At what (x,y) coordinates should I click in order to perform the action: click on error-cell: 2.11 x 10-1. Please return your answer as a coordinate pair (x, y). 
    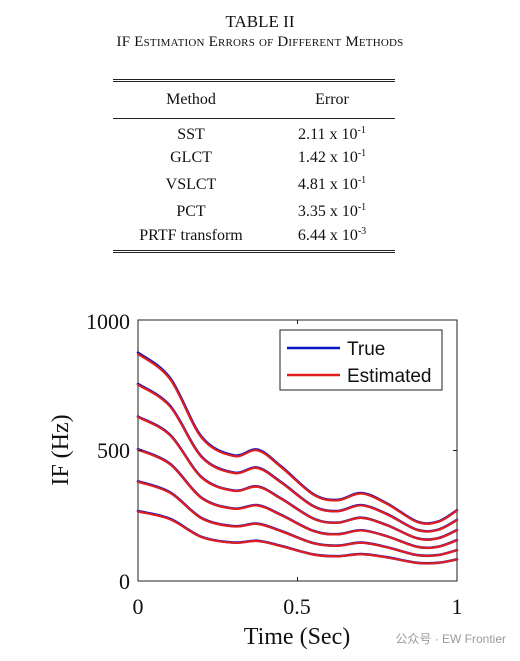
    Looking at the image, I should click on (332, 132).